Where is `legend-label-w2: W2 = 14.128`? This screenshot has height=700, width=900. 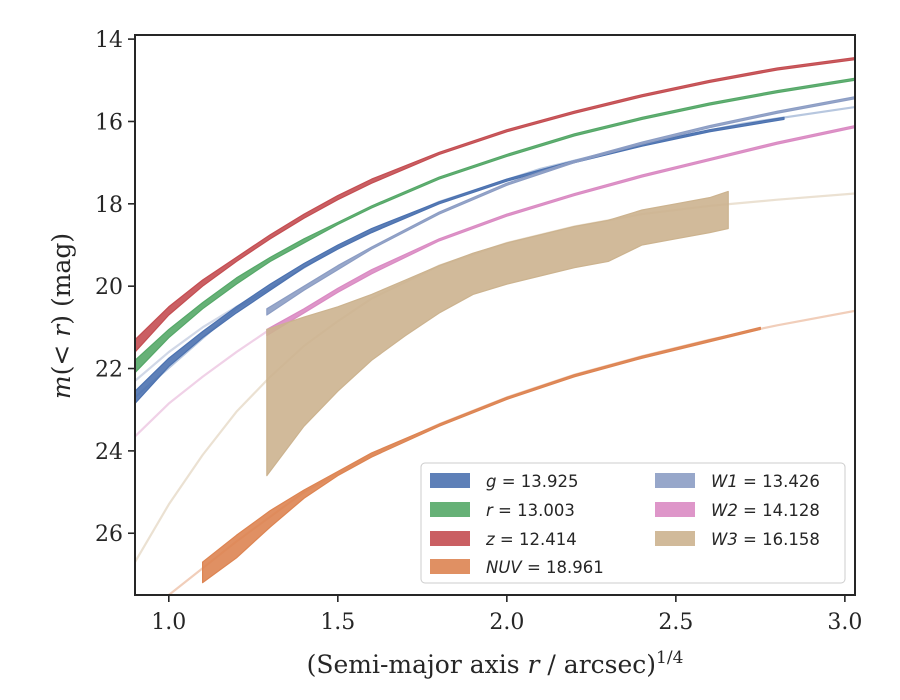
legend-label-w2: W2 = 14.128 is located at coordinates (765, 510).